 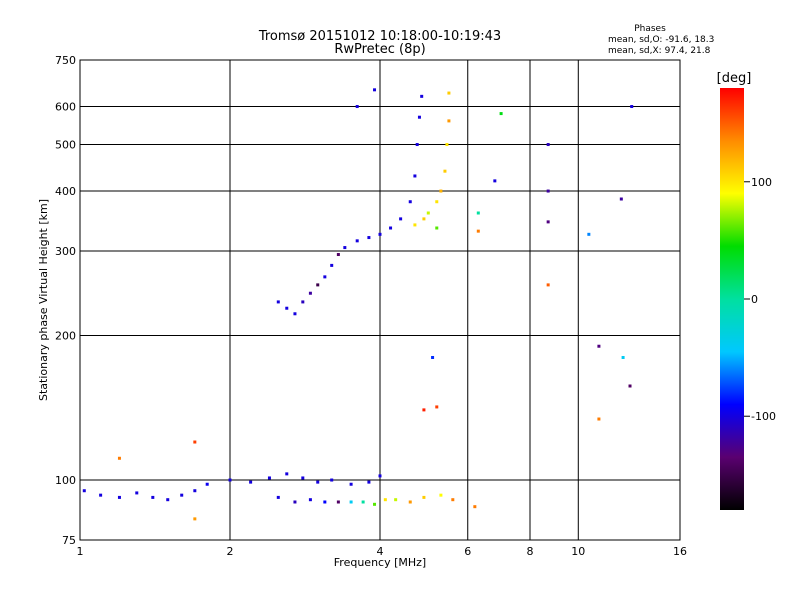 What do you see at coordinates (65, 336) in the screenshot?
I see `y-tick-label: 200` at bounding box center [65, 336].